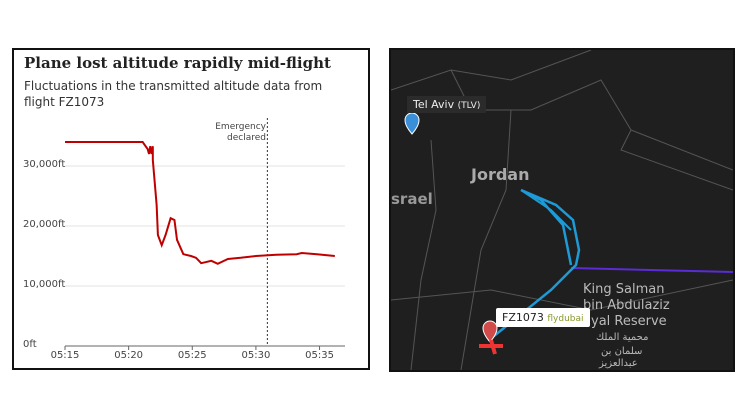 The height and width of the screenshot is (418, 744). Describe the element at coordinates (412, 199) in the screenshot. I see `country-label: srael` at that location.